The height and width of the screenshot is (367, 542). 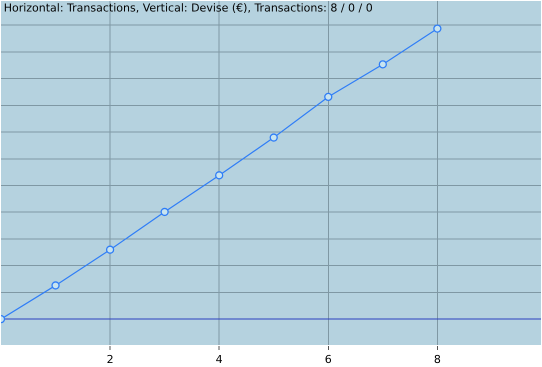 I want to click on x-tick-label: 2, so click(x=110, y=359).